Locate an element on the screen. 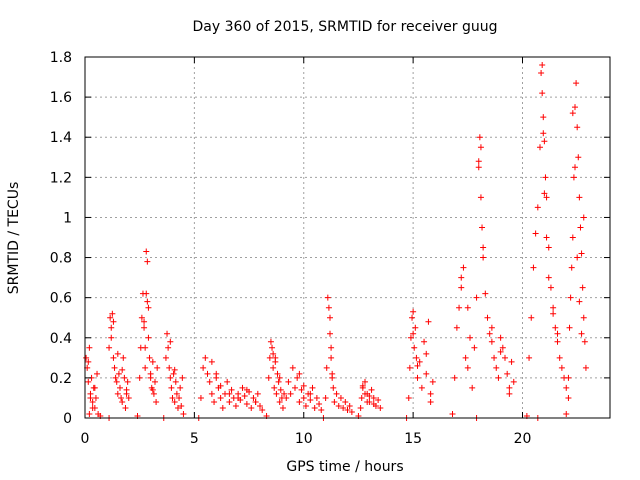 Image resolution: width=640 pixels, height=480 pixels. y-tick-label: 1.4 is located at coordinates (61, 138).